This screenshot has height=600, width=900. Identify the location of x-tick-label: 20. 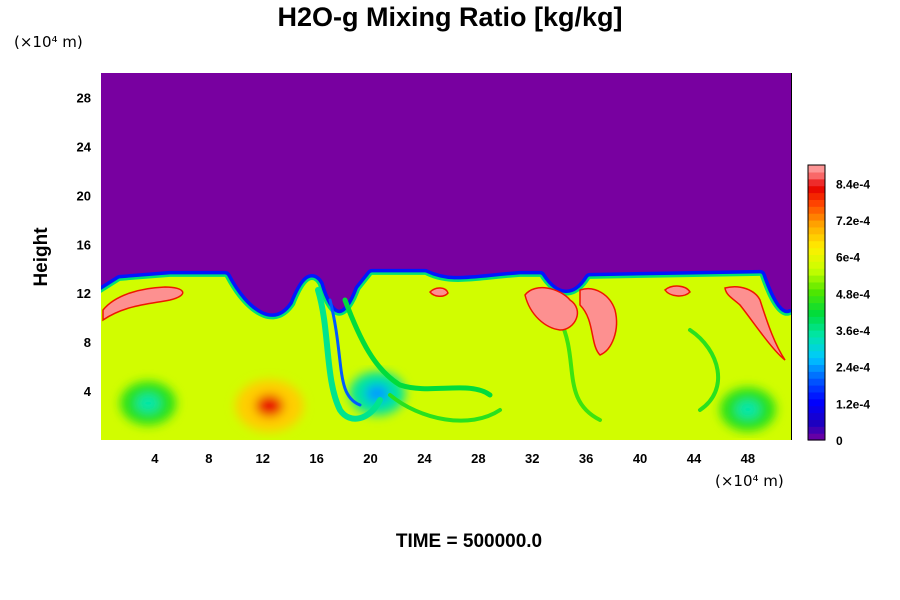
(370, 458).